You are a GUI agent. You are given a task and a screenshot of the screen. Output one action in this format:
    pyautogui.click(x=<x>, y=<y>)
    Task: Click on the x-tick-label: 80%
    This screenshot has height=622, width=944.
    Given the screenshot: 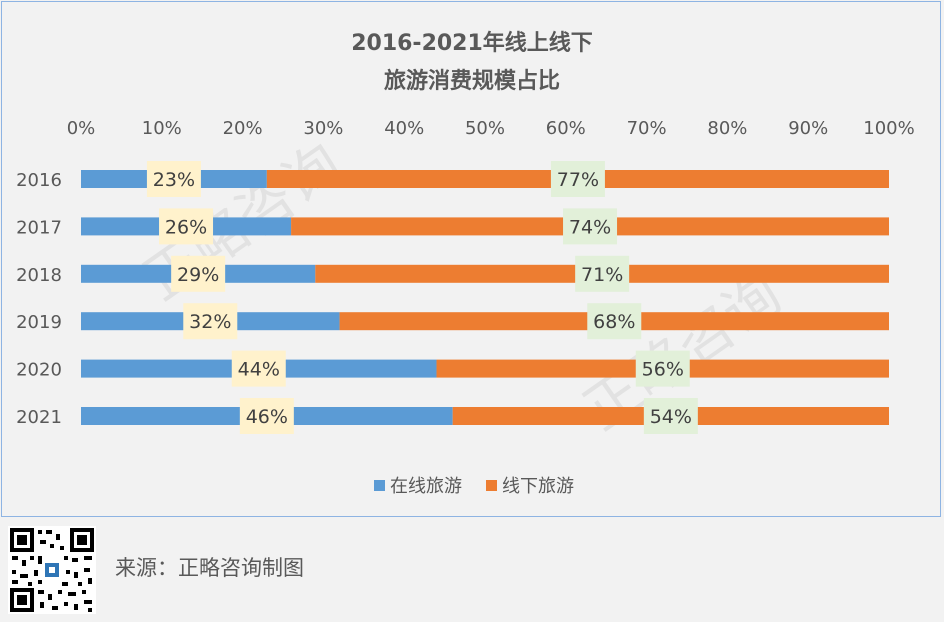 What is the action you would take?
    pyautogui.click(x=727, y=128)
    